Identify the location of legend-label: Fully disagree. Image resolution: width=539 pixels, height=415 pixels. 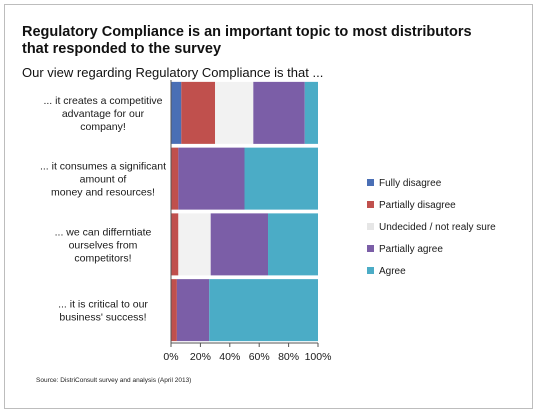
(410, 183).